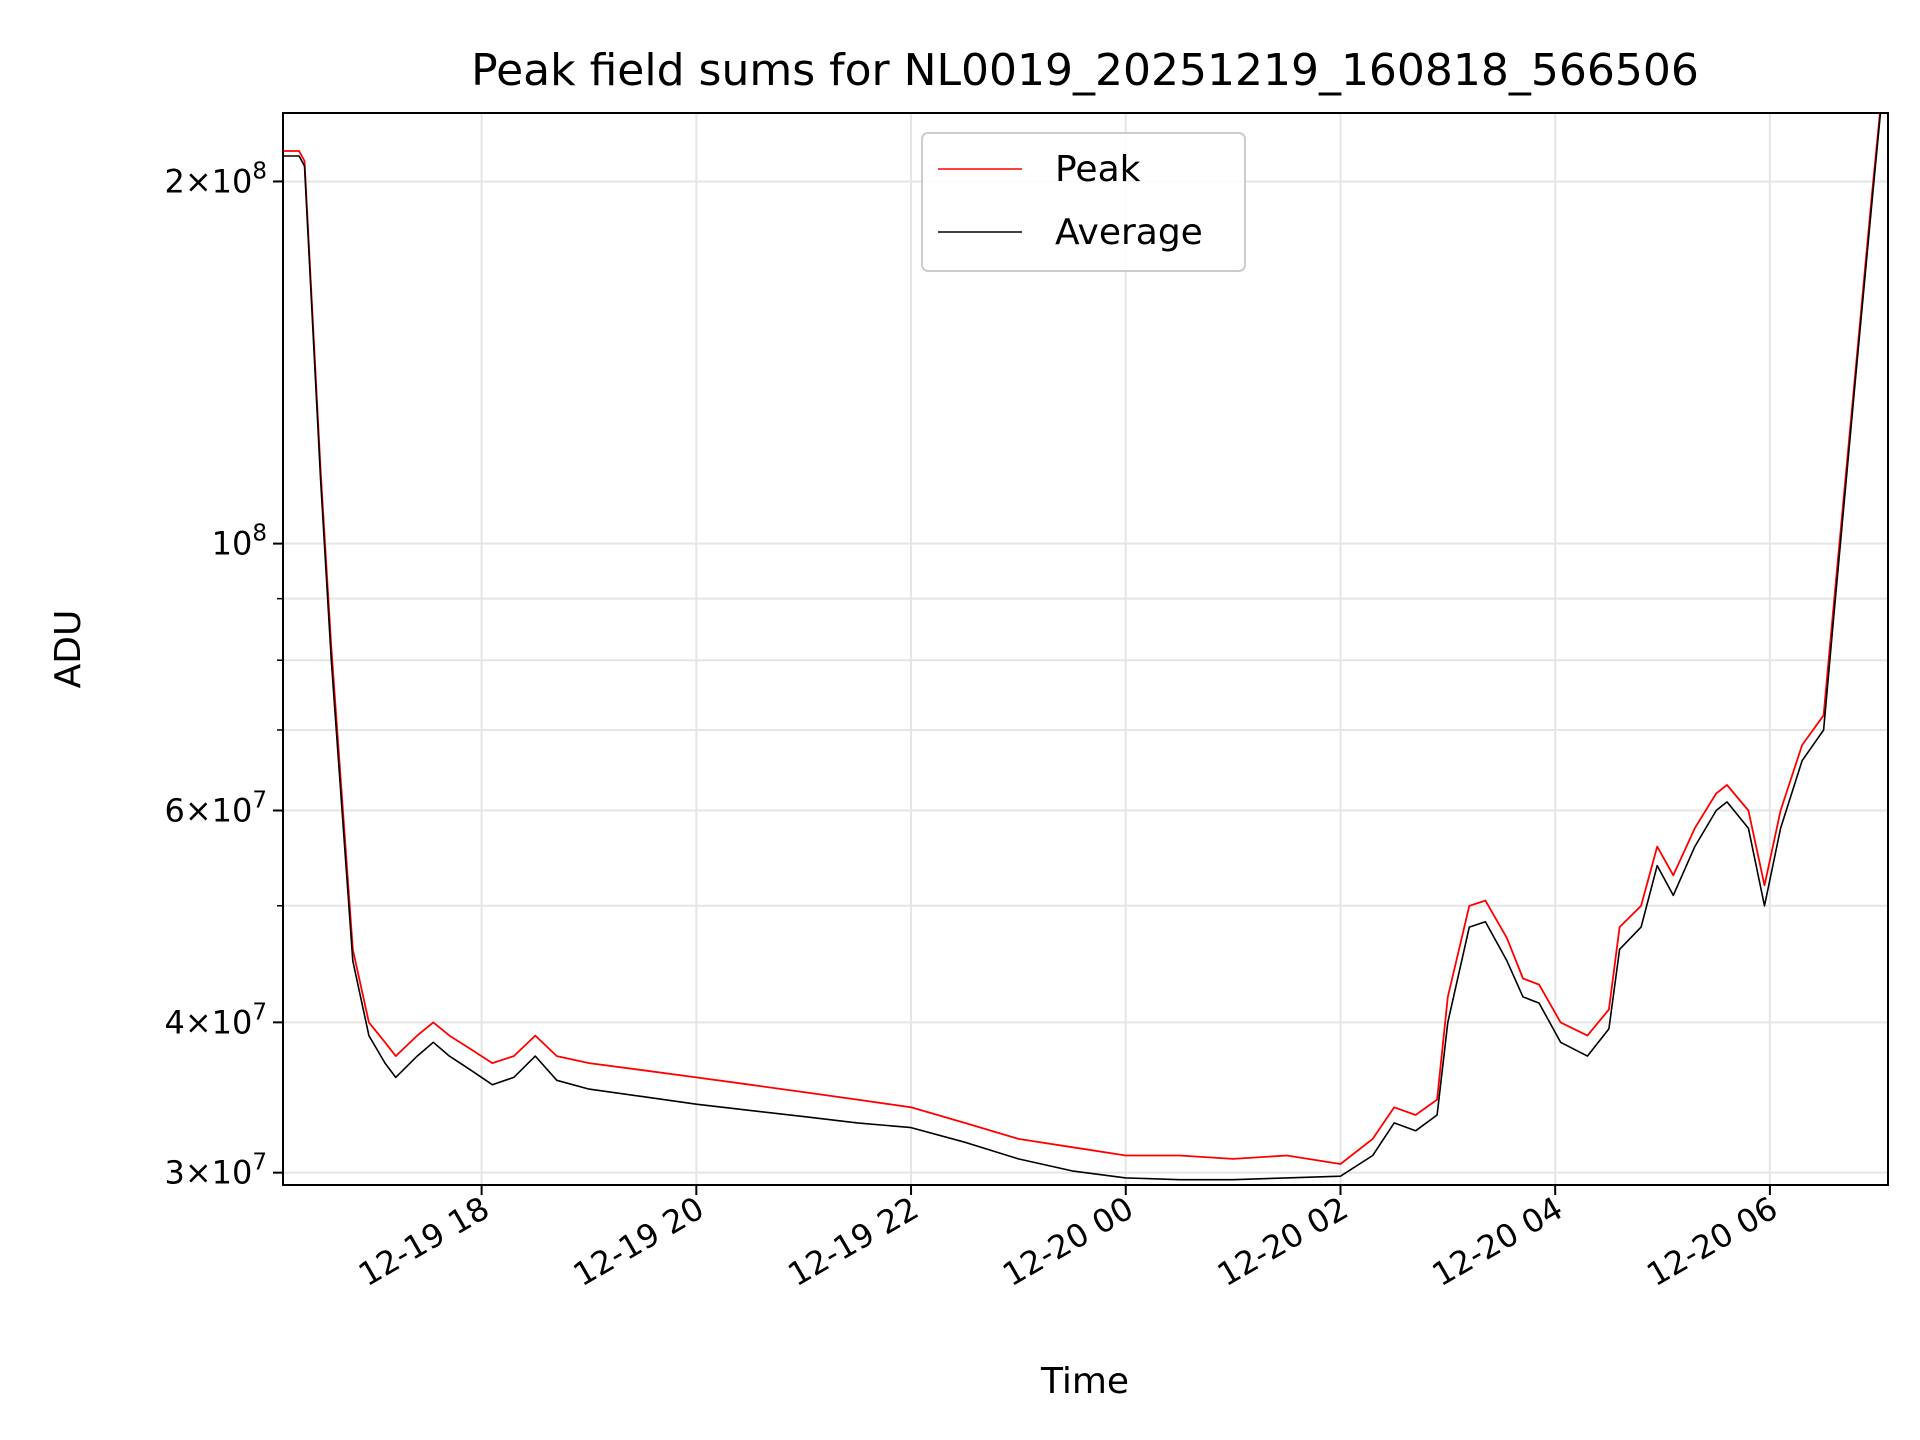 This screenshot has height=1440, width=1920. What do you see at coordinates (424, 1241) in the screenshot?
I see `x-tick-label: 12-19 18` at bounding box center [424, 1241].